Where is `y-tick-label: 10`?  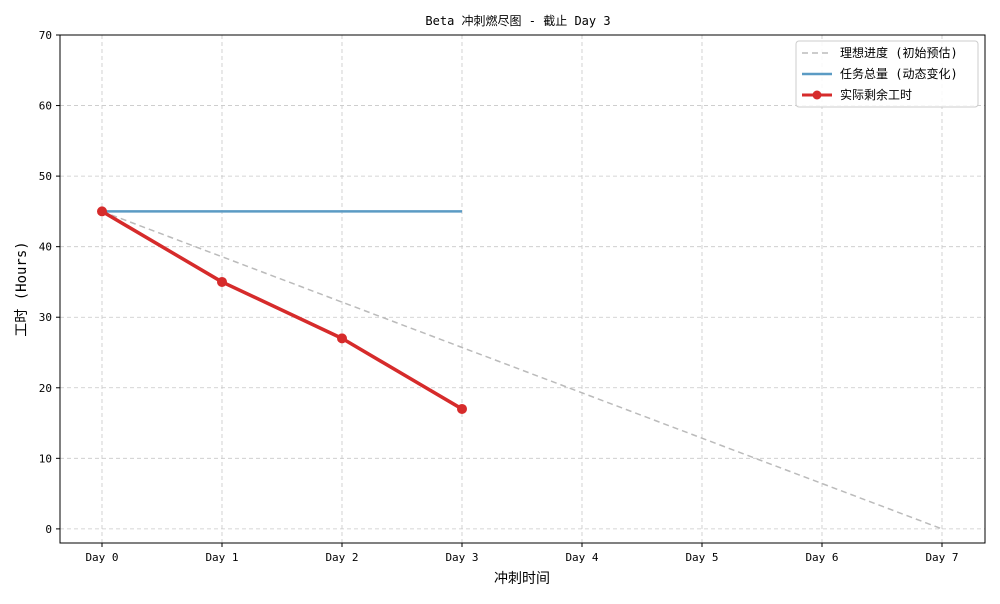 y-tick-label: 10 is located at coordinates (45, 458).